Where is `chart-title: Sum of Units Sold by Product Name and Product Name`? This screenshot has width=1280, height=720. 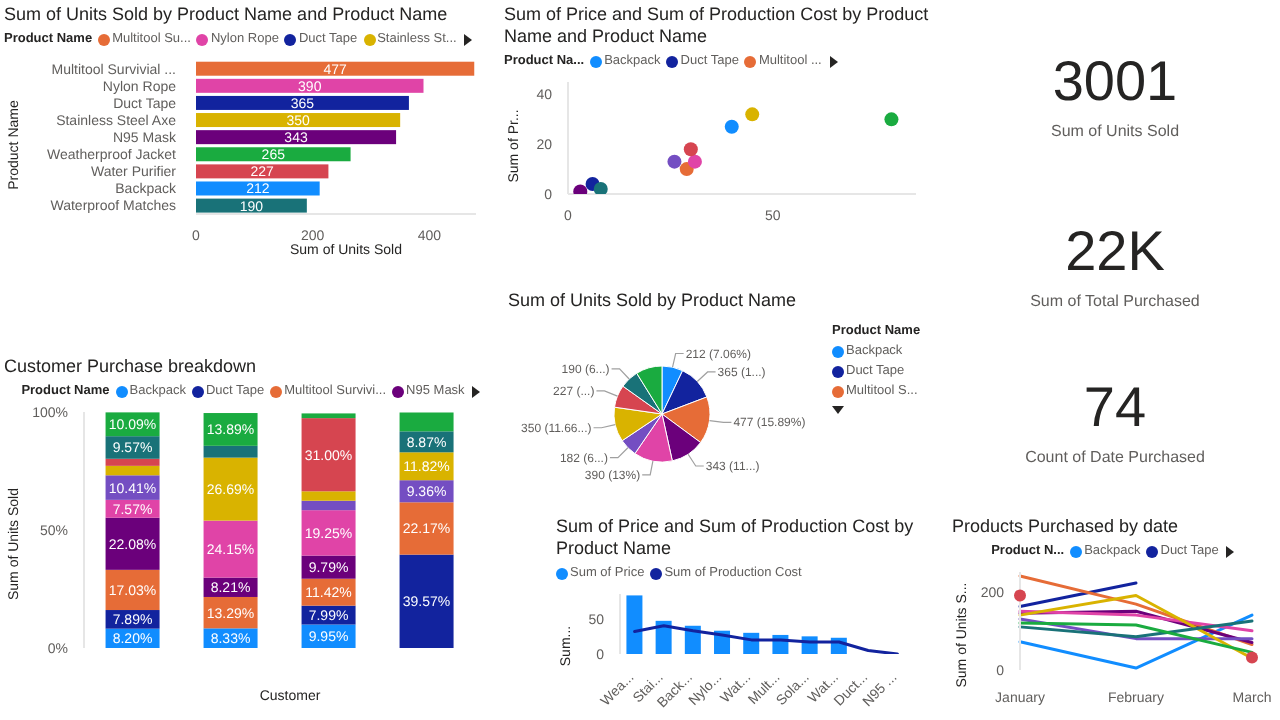 chart-title: Sum of Units Sold by Product Name and Product Name is located at coordinates (227, 15).